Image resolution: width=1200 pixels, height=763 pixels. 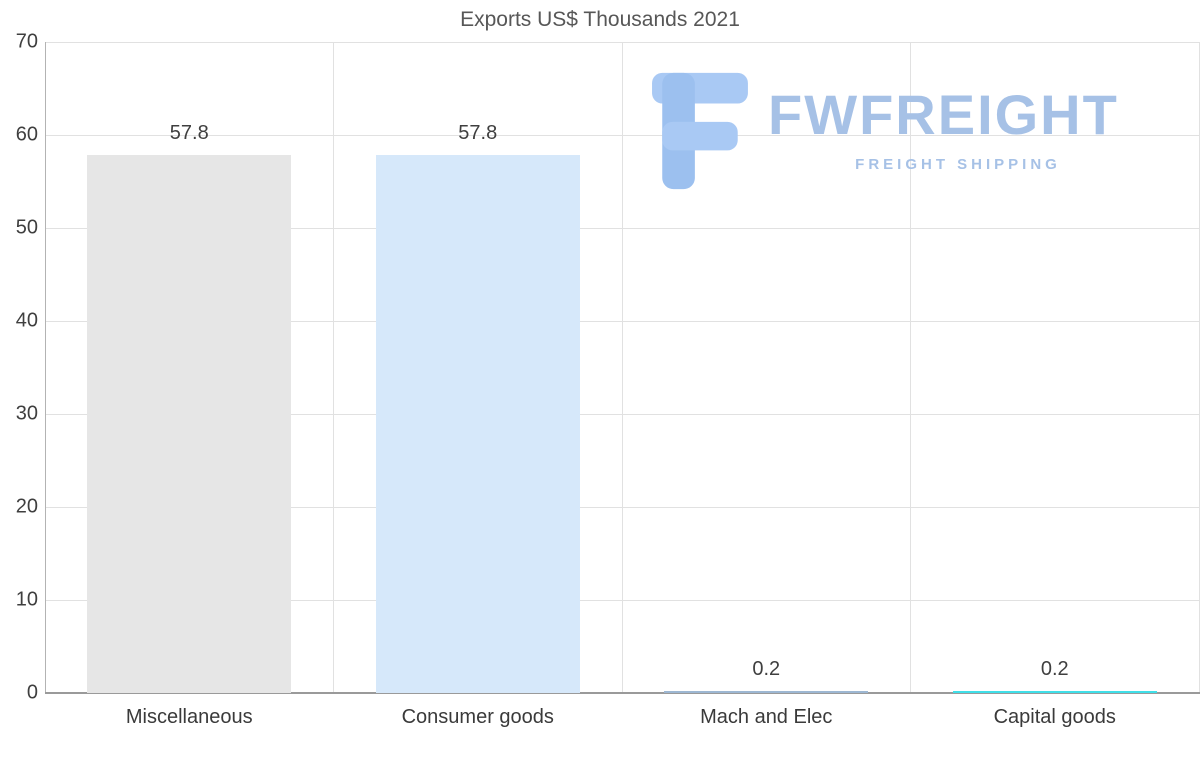 I want to click on y-axis-line, so click(x=45, y=367).